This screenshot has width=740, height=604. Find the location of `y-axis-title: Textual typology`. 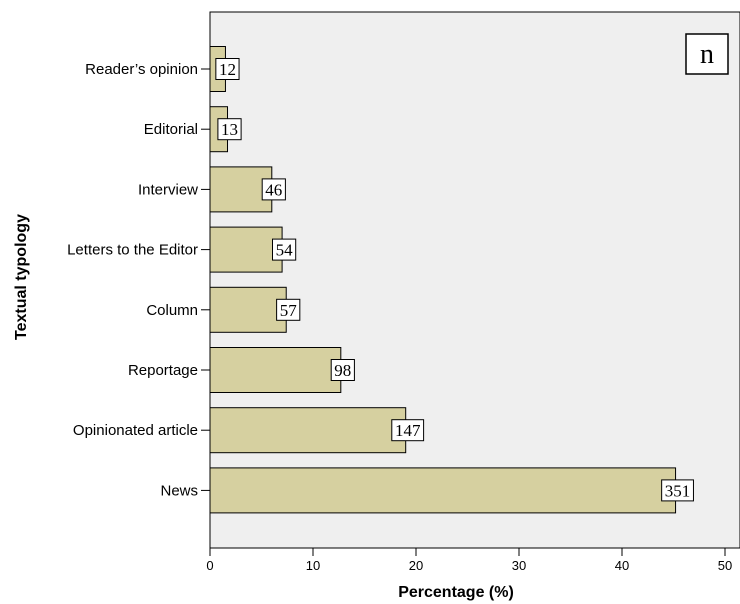

y-axis-title: Textual typology is located at coordinates (21, 277).